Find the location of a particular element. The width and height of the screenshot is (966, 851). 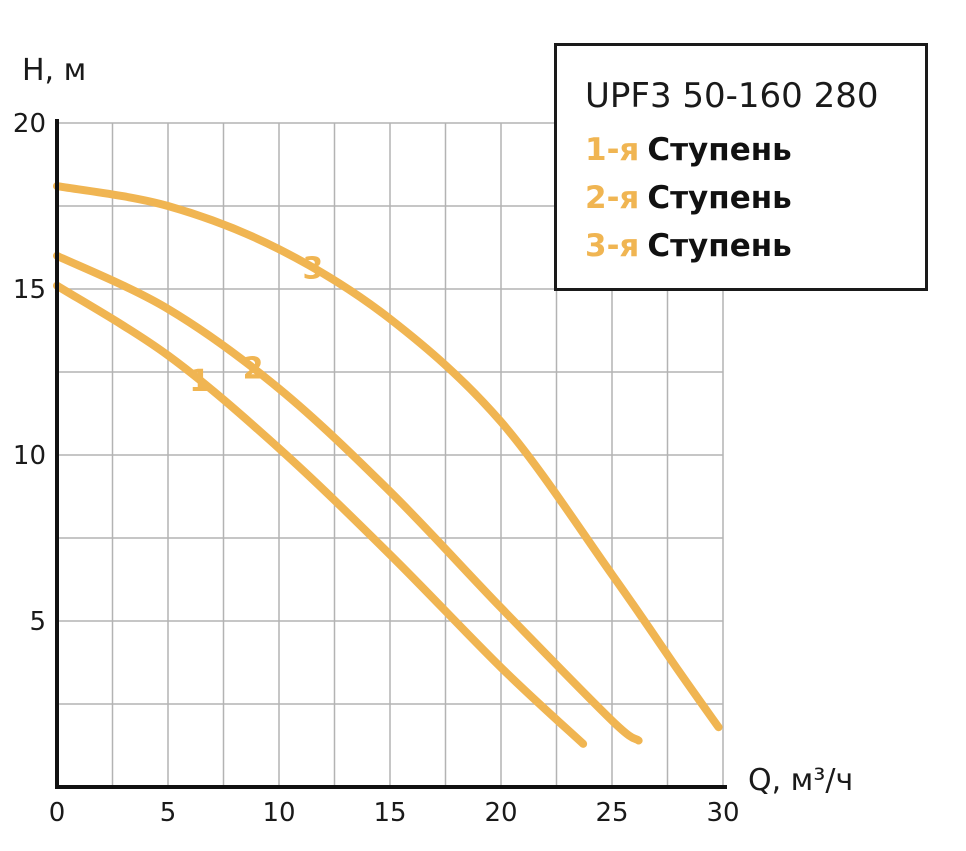

curve-label-1: 1 is located at coordinates (199, 381).